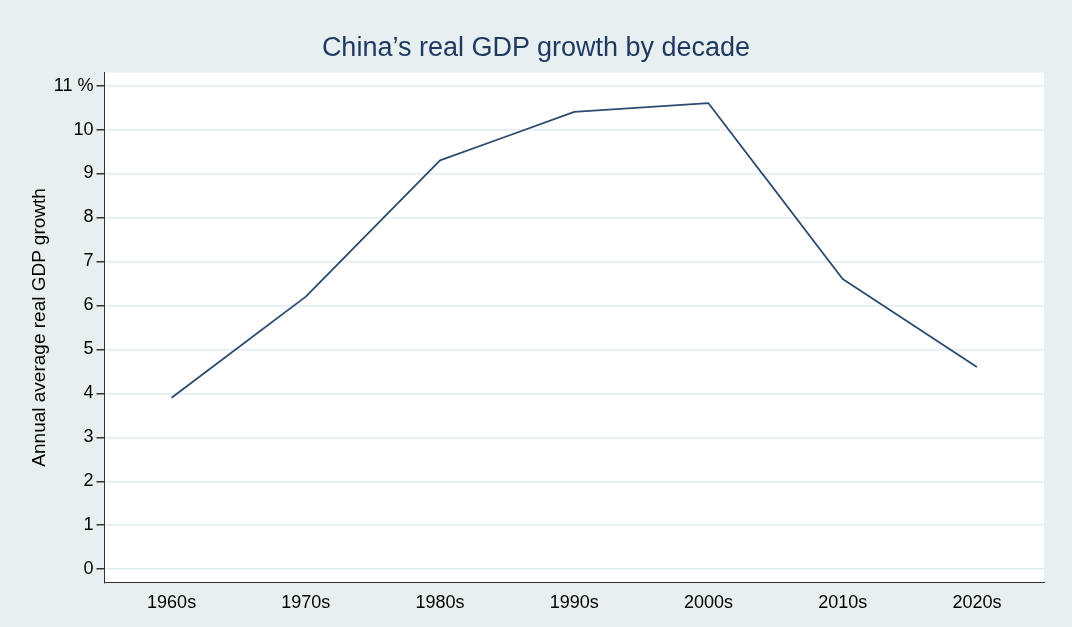 The width and height of the screenshot is (1072, 627). What do you see at coordinates (88, 480) in the screenshot?
I see `y-tick-label: 2` at bounding box center [88, 480].